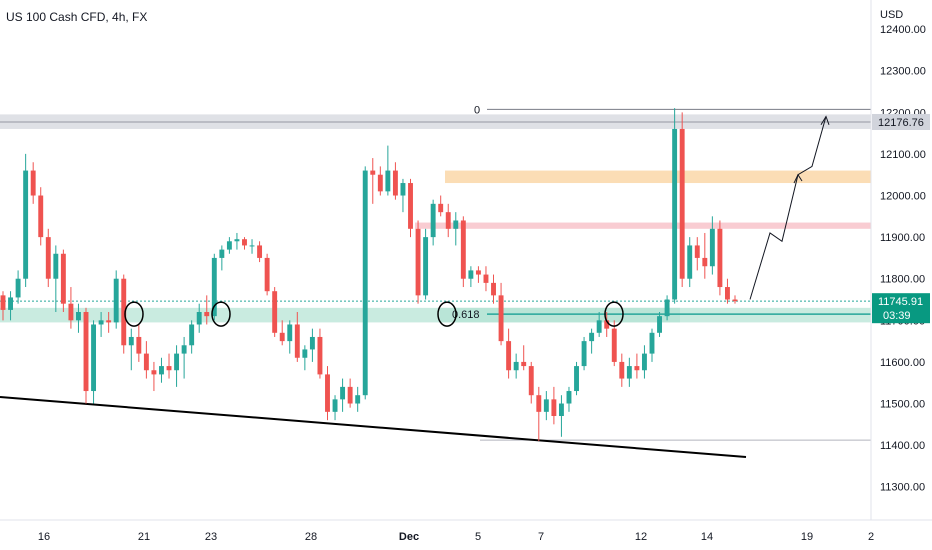  I want to click on countdown-label: 03:39, so click(897, 316).